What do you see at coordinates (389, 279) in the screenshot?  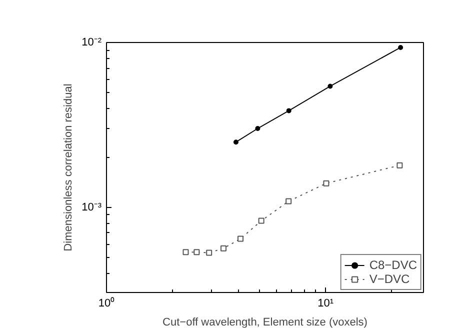 I see `legend-label: V−DVC` at bounding box center [389, 279].